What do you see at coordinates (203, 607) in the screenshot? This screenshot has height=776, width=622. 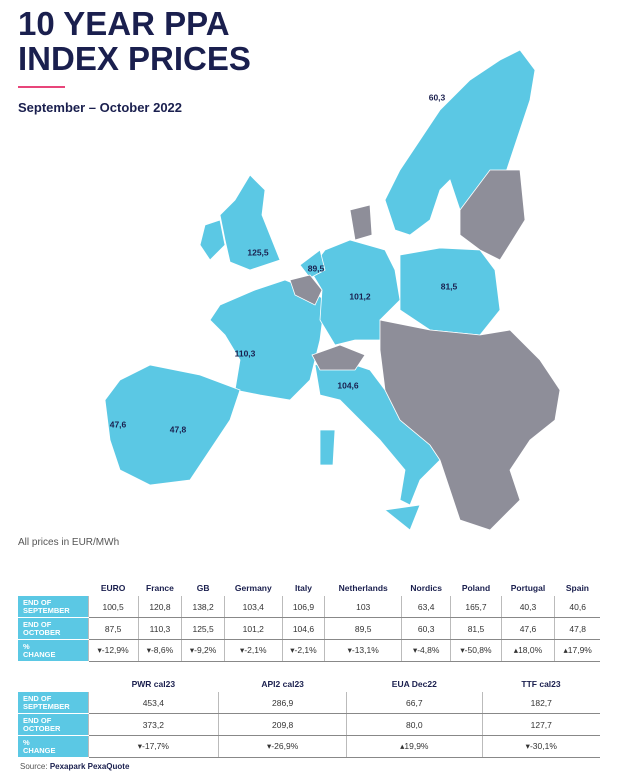 I see `cell: 138,2` at bounding box center [203, 607].